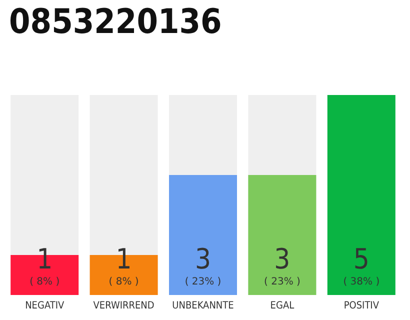 The width and height of the screenshot is (410, 320). What do you see at coordinates (203, 306) in the screenshot?
I see `x-tick-label: UNBEKANNTE` at bounding box center [203, 306].